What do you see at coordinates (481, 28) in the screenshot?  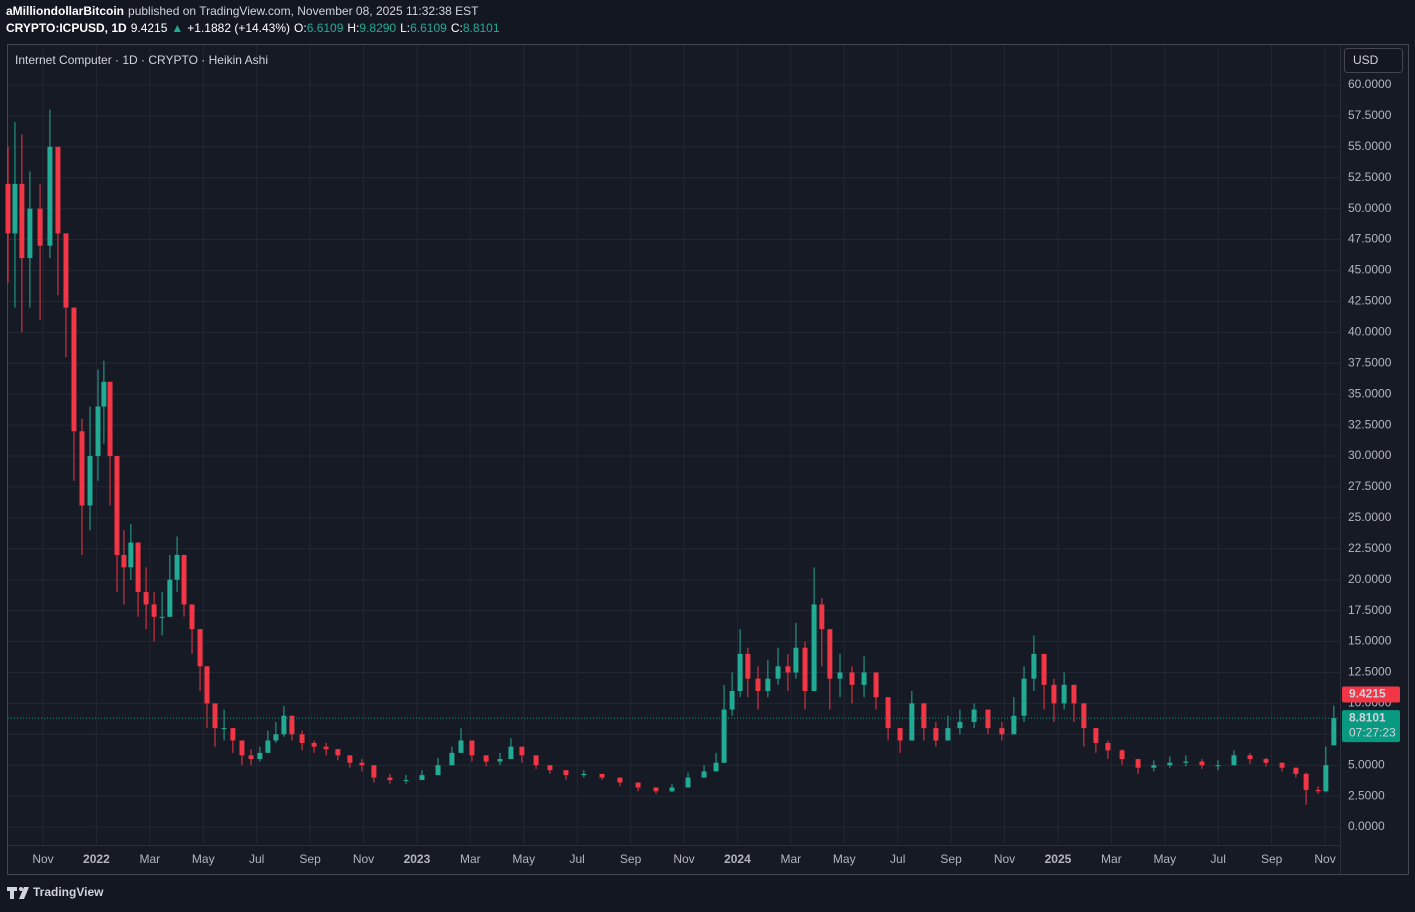 I see `ohlc-value: 8.8101` at bounding box center [481, 28].